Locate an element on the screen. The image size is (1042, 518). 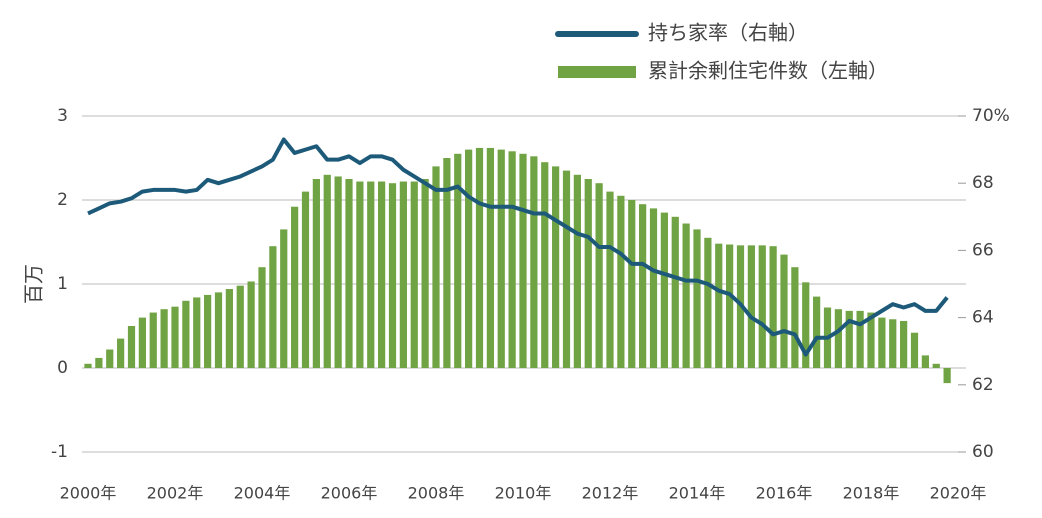
y-tick-label: 0 is located at coordinates (62, 368).